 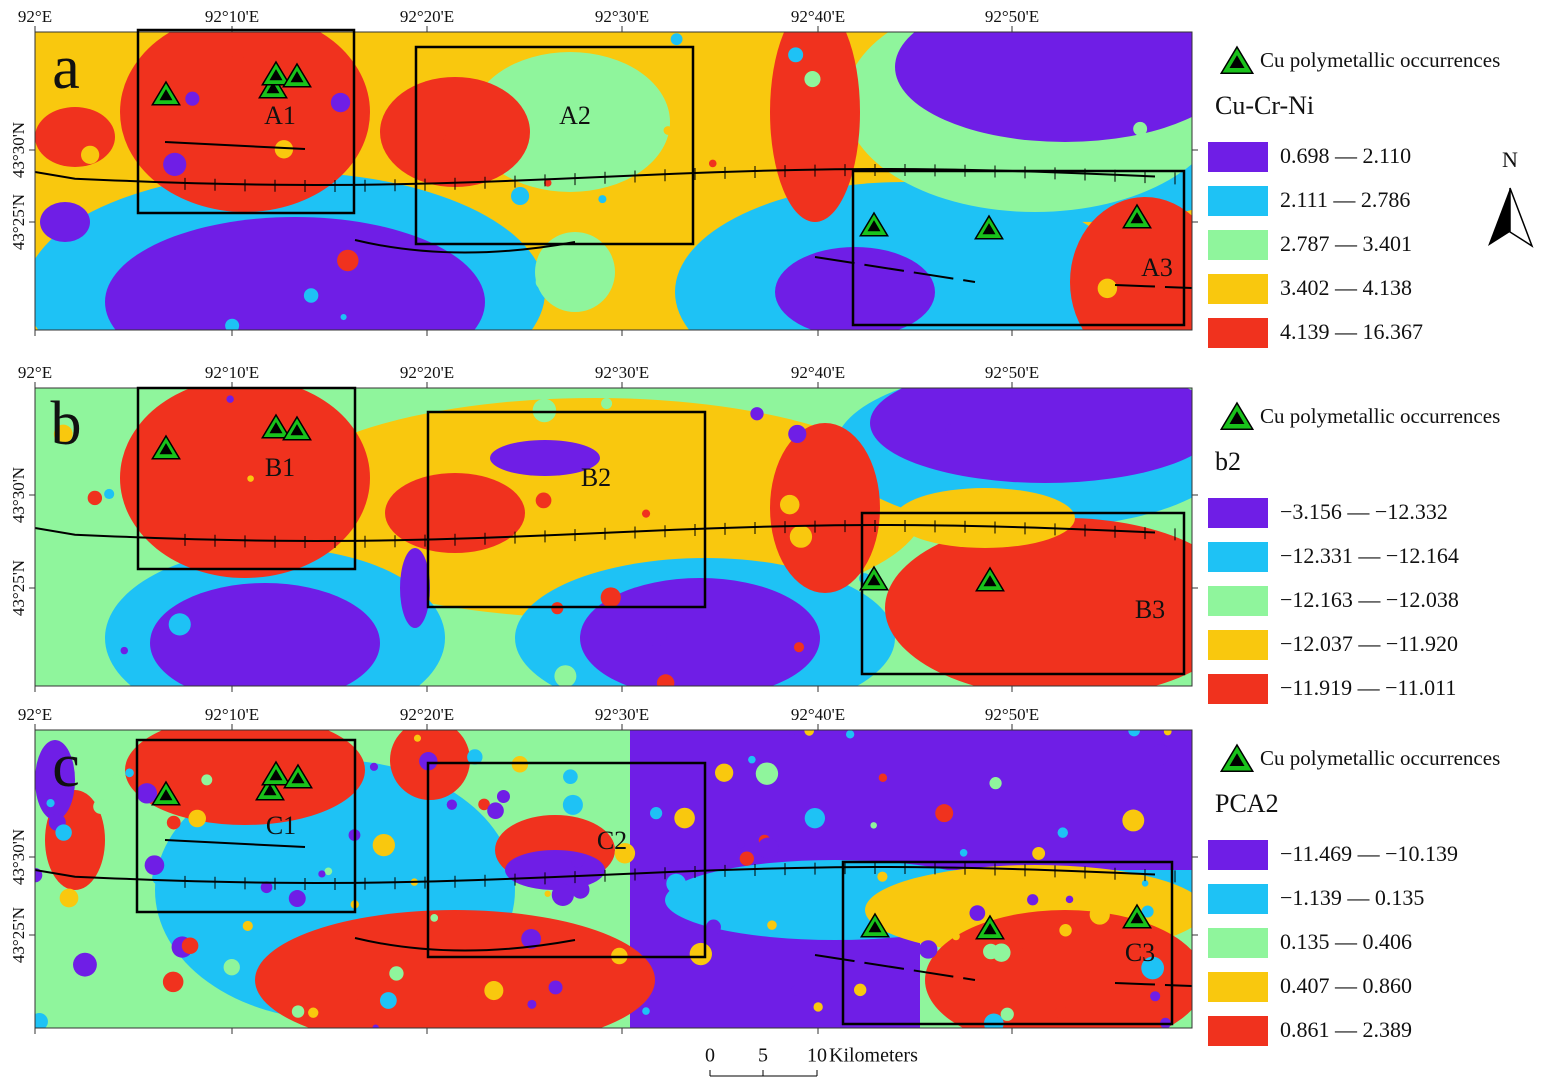 I want to click on legend-label: 2.111 — 2.786, so click(x=1345, y=199).